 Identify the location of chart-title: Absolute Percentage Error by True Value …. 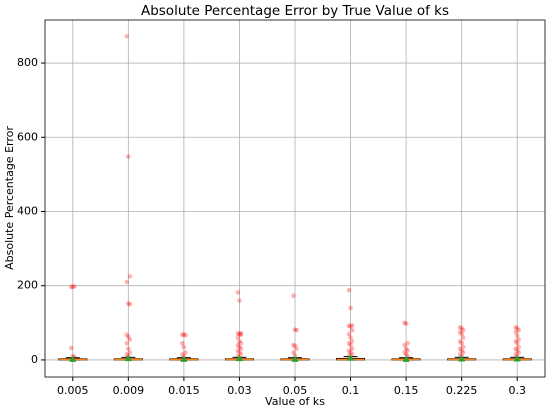
(295, 11).